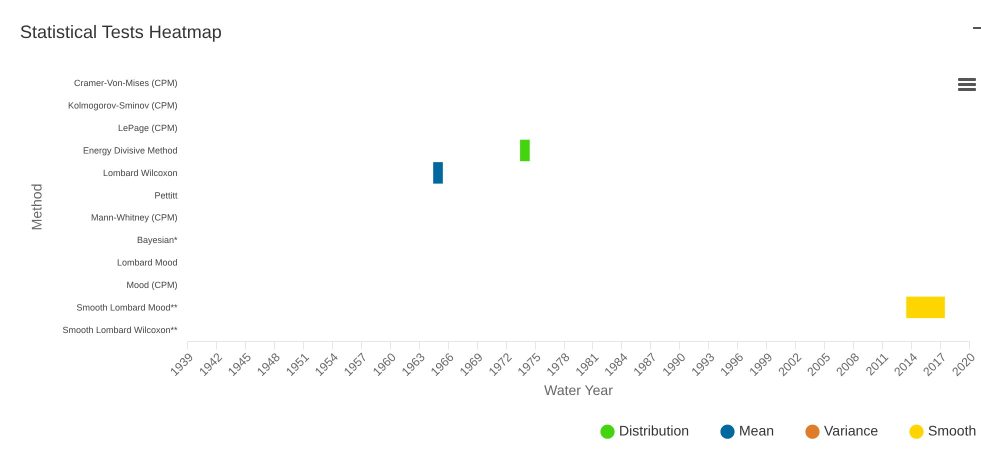 This screenshot has width=981, height=453. I want to click on legend-label: Variance, so click(851, 430).